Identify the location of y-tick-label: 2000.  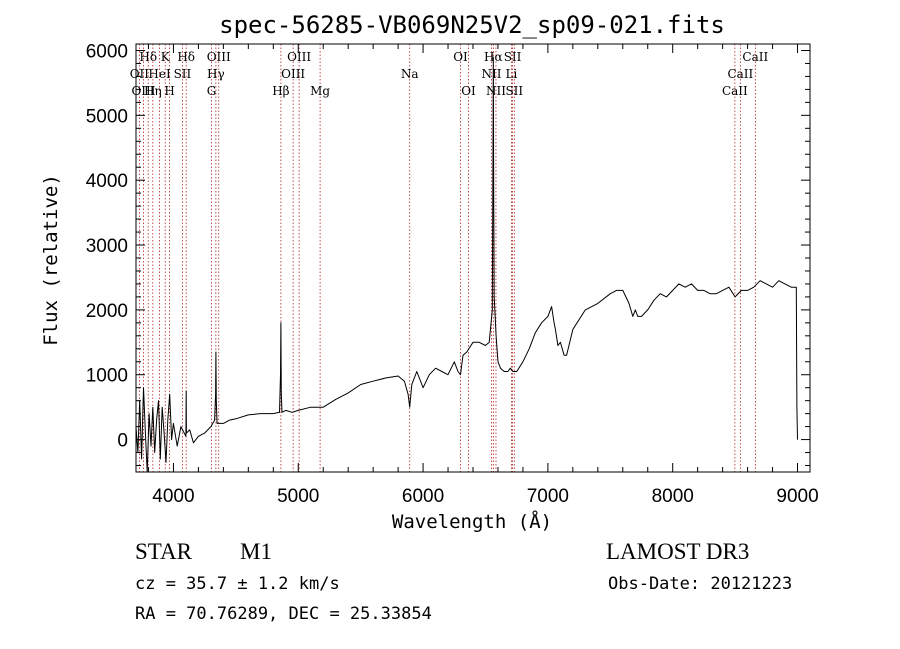
(107, 311).